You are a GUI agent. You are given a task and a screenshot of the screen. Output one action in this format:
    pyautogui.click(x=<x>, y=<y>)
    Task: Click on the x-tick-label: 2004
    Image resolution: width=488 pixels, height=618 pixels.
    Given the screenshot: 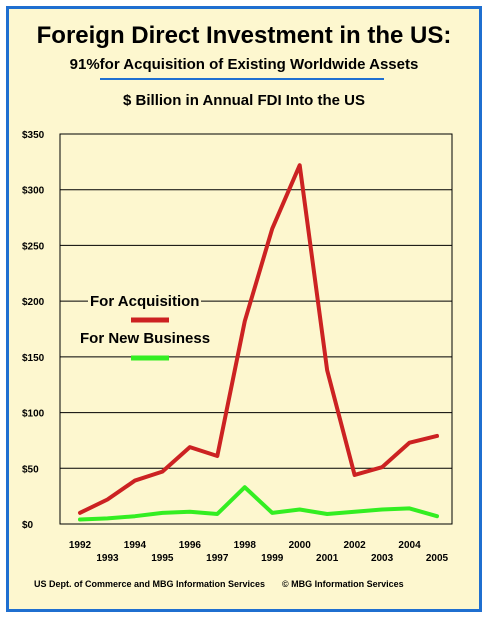 What is the action you would take?
    pyautogui.click(x=409, y=545)
    